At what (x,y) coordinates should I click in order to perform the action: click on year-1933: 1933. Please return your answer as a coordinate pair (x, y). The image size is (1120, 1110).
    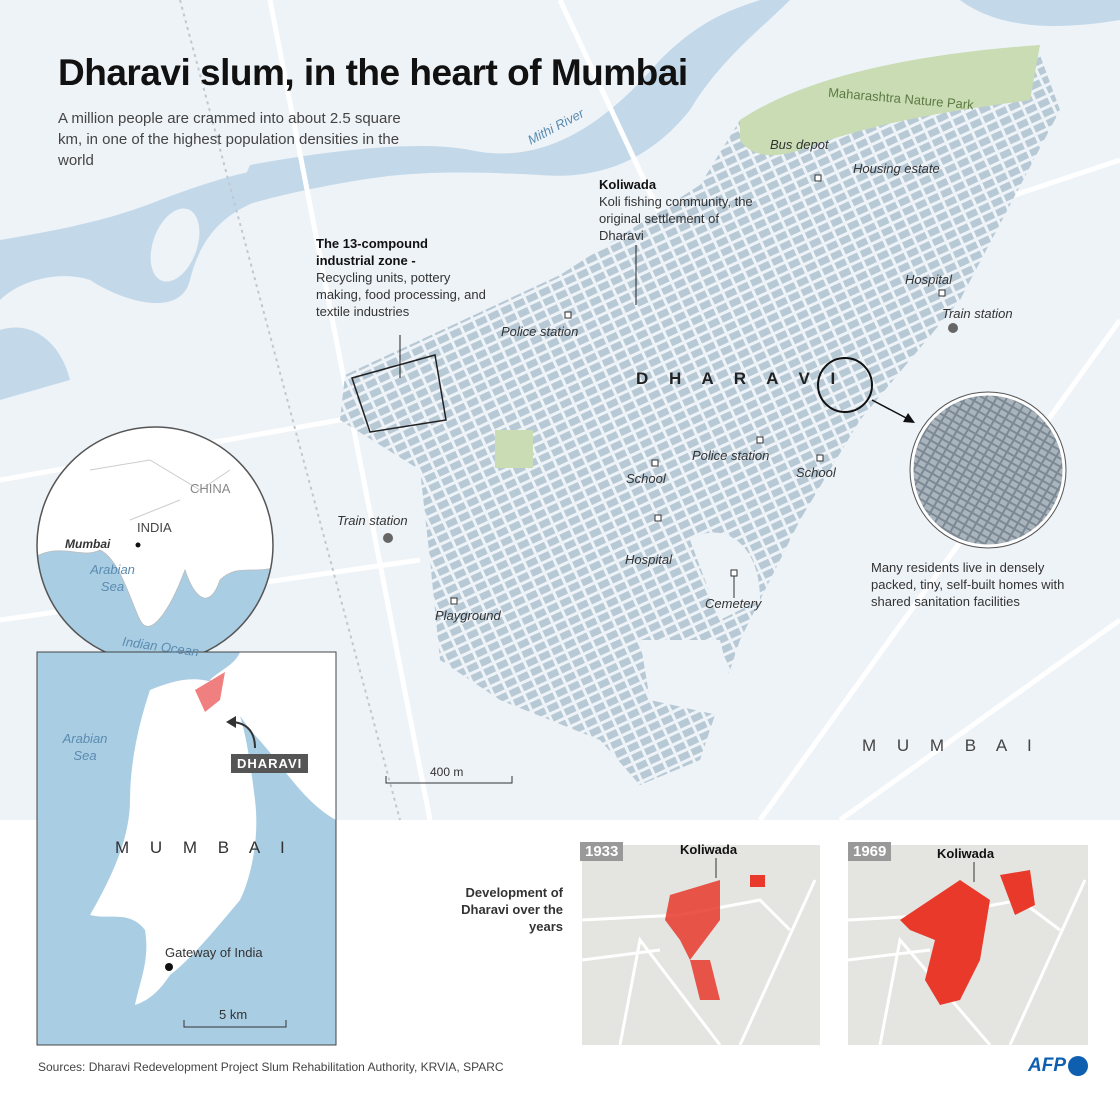
    Looking at the image, I should click on (602, 851).